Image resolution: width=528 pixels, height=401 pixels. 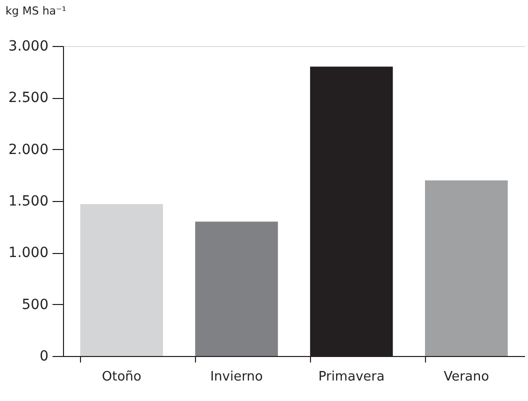 I want to click on x-tick-label: Verano, so click(x=467, y=377).